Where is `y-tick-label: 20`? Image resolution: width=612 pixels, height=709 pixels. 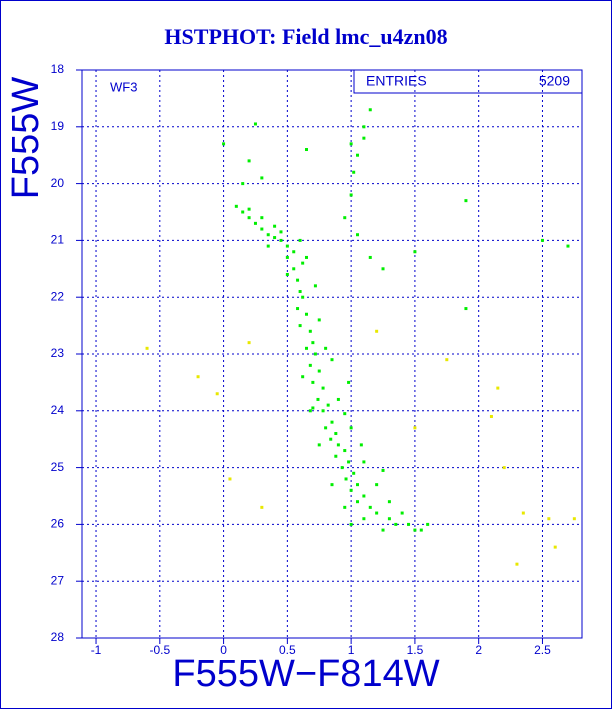
y-tick-label: 20 is located at coordinates (58, 183).